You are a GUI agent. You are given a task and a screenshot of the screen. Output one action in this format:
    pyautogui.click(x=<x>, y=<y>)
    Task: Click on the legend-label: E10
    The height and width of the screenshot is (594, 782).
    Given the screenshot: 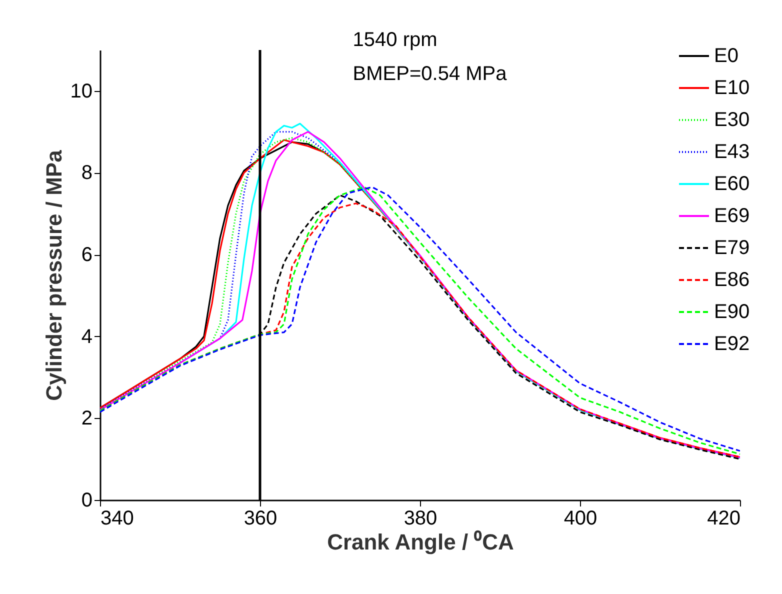 What is the action you would take?
    pyautogui.click(x=732, y=88)
    